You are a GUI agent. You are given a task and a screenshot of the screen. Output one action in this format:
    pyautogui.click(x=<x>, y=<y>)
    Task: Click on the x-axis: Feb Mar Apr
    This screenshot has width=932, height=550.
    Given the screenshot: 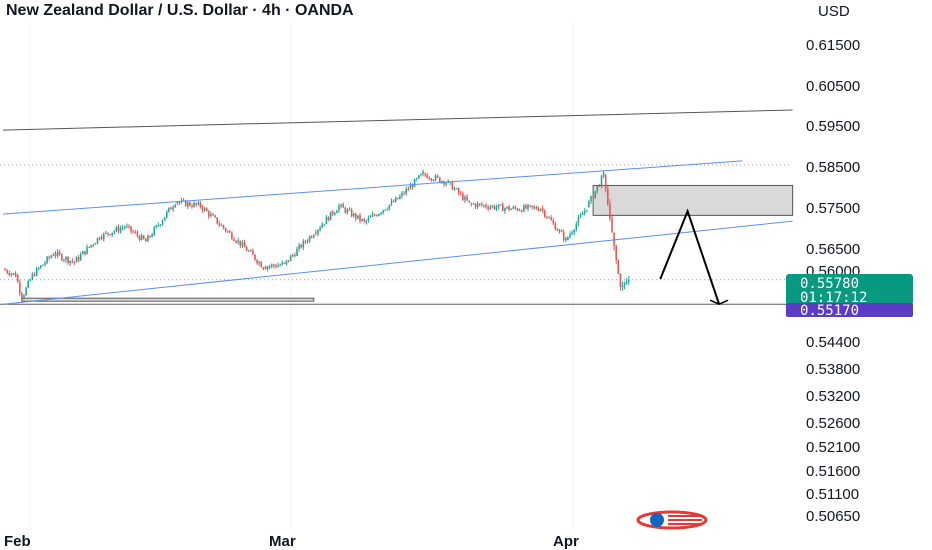 What is the action you would take?
    pyautogui.click(x=291, y=541)
    